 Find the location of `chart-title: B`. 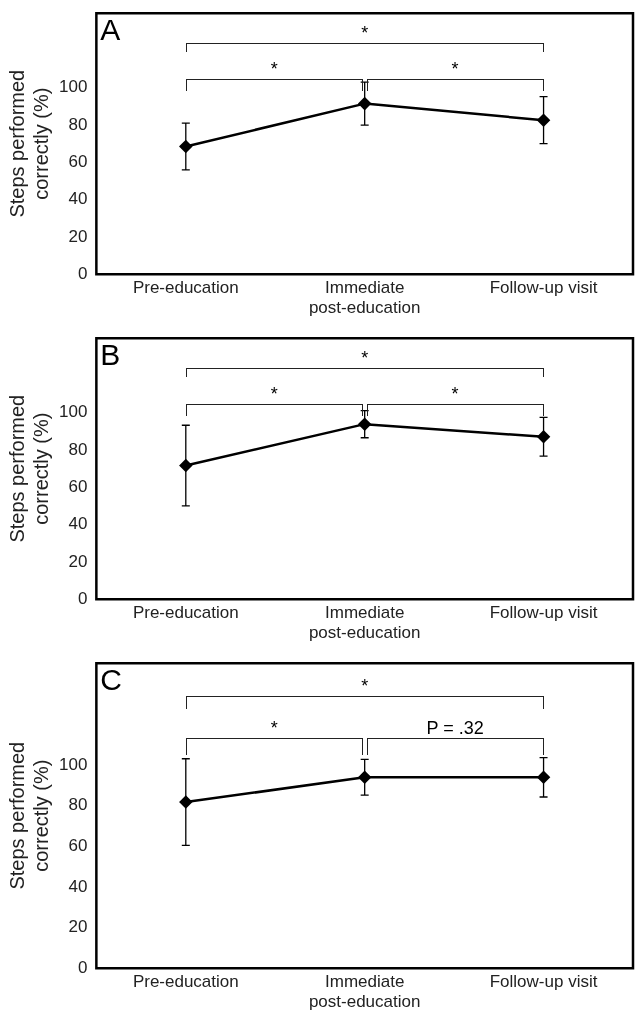

chart-title: B is located at coordinates (110, 355).